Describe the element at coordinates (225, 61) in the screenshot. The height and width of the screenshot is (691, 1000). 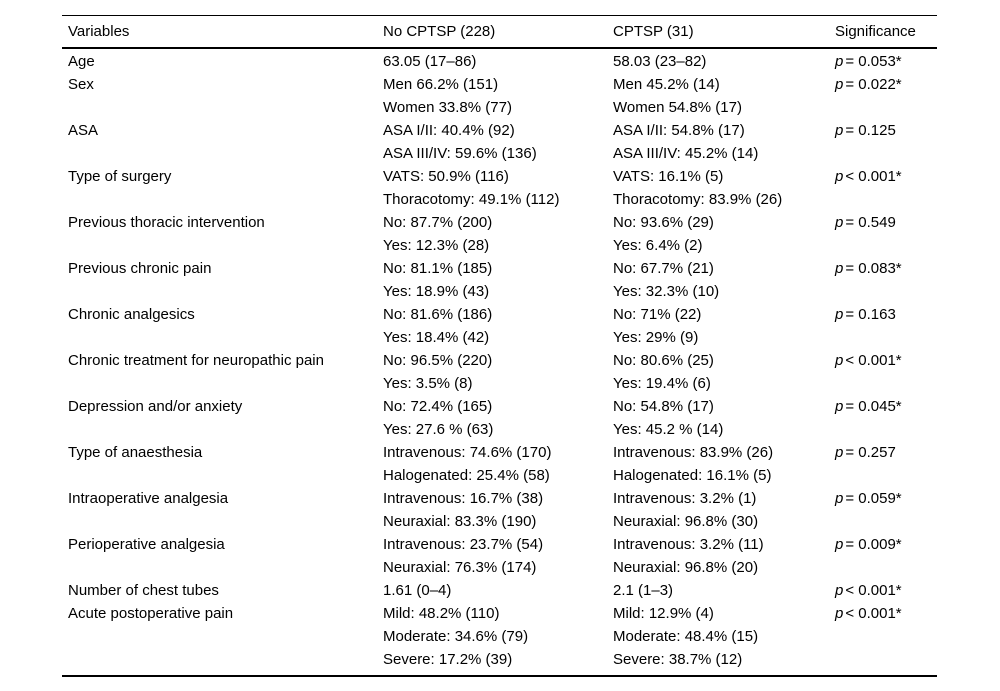
I see `variable-cell: Age` at that location.